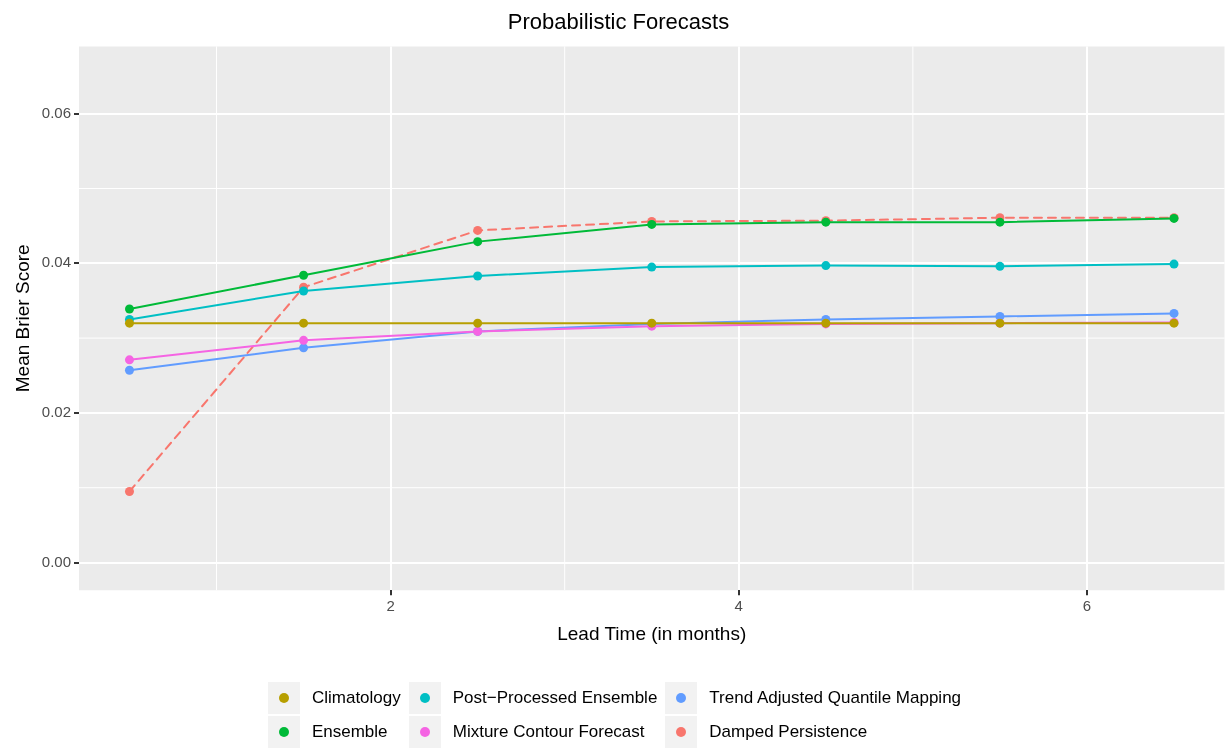 The width and height of the screenshot is (1229, 753). Describe the element at coordinates (356, 698) in the screenshot. I see `legend-label: Climatology` at that location.